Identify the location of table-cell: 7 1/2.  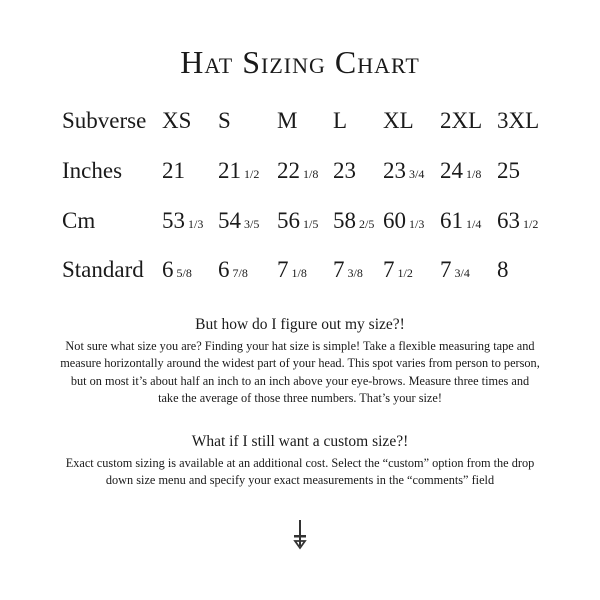
(398, 270).